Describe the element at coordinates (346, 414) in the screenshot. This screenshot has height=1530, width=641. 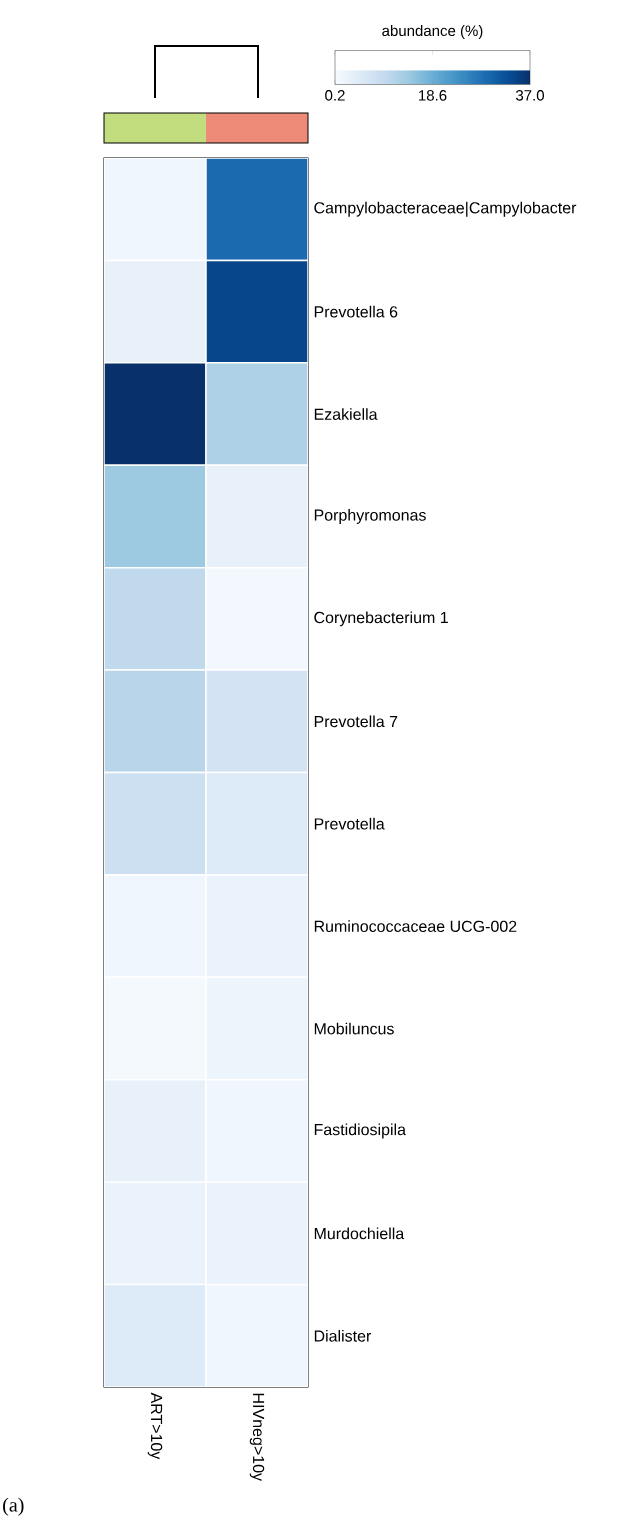
I see `y-tick-label: Ezakiella` at that location.